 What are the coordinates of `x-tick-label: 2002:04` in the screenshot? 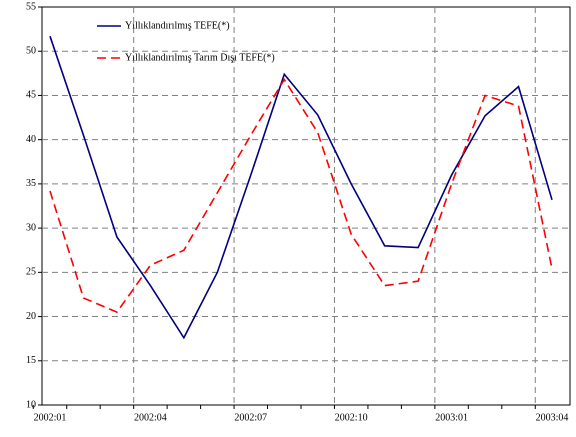 It's located at (150, 417).